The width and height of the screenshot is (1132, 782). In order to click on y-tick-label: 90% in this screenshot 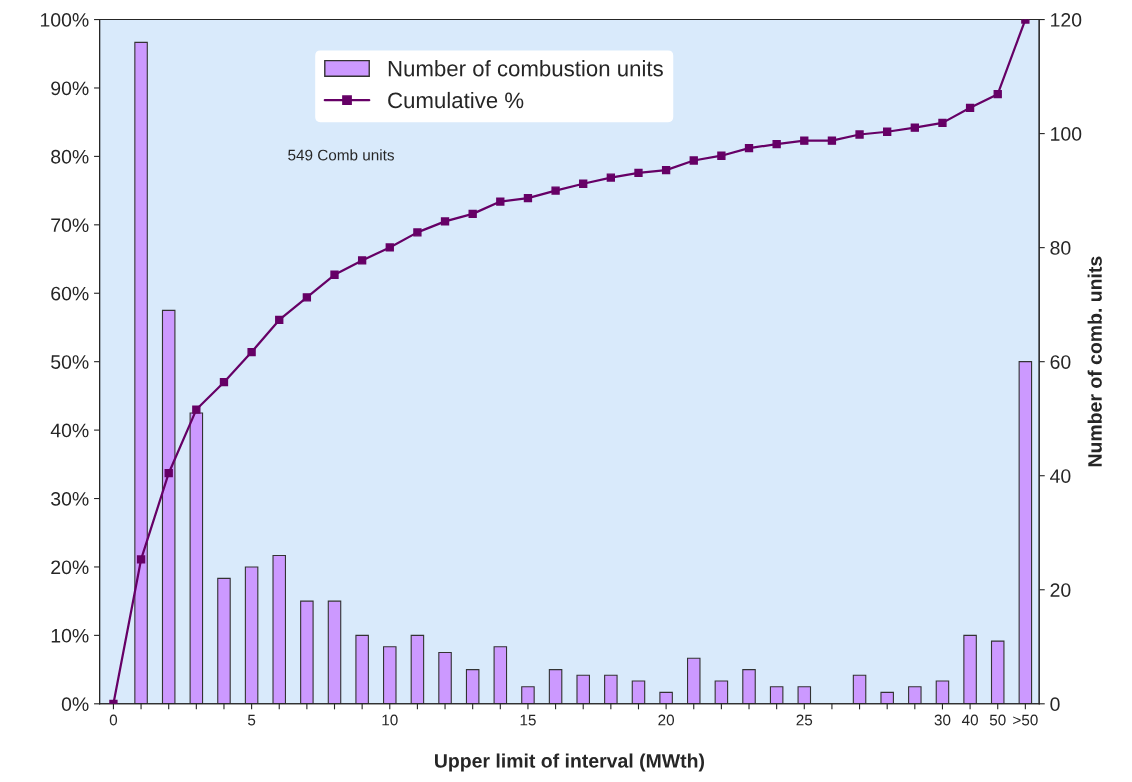, I will do `click(70, 88)`.